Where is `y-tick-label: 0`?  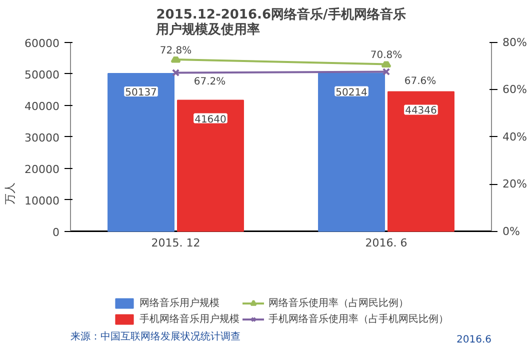
y-tick-label: 0 is located at coordinates (56, 232).